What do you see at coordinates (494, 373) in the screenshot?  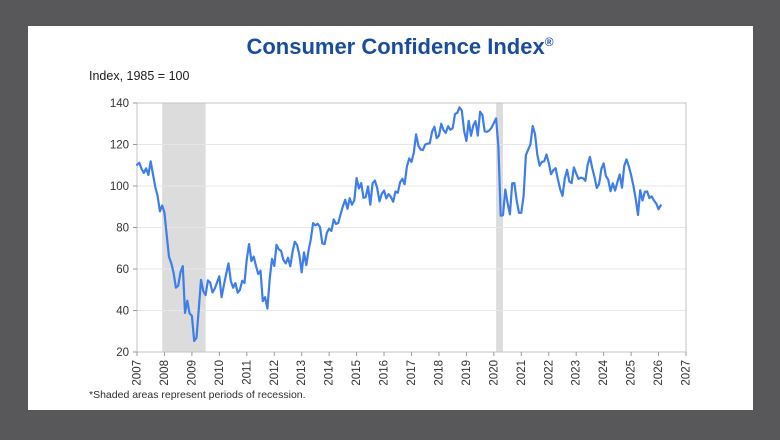 I see `x-axis-tick-label: 2020` at bounding box center [494, 373].